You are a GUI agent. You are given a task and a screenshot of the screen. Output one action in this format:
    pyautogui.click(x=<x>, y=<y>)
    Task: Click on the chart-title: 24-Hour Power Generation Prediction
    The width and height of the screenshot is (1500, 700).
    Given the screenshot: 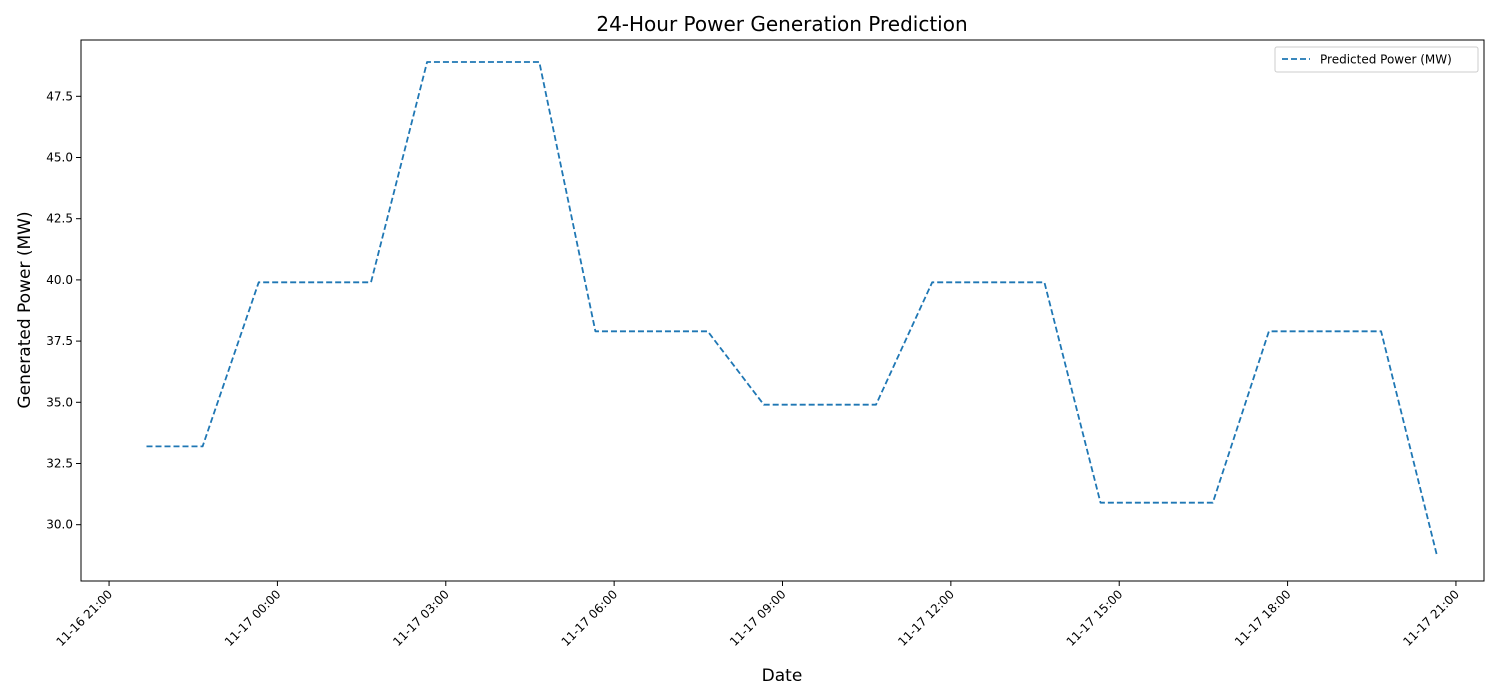 What is the action you would take?
    pyautogui.click(x=781, y=24)
    